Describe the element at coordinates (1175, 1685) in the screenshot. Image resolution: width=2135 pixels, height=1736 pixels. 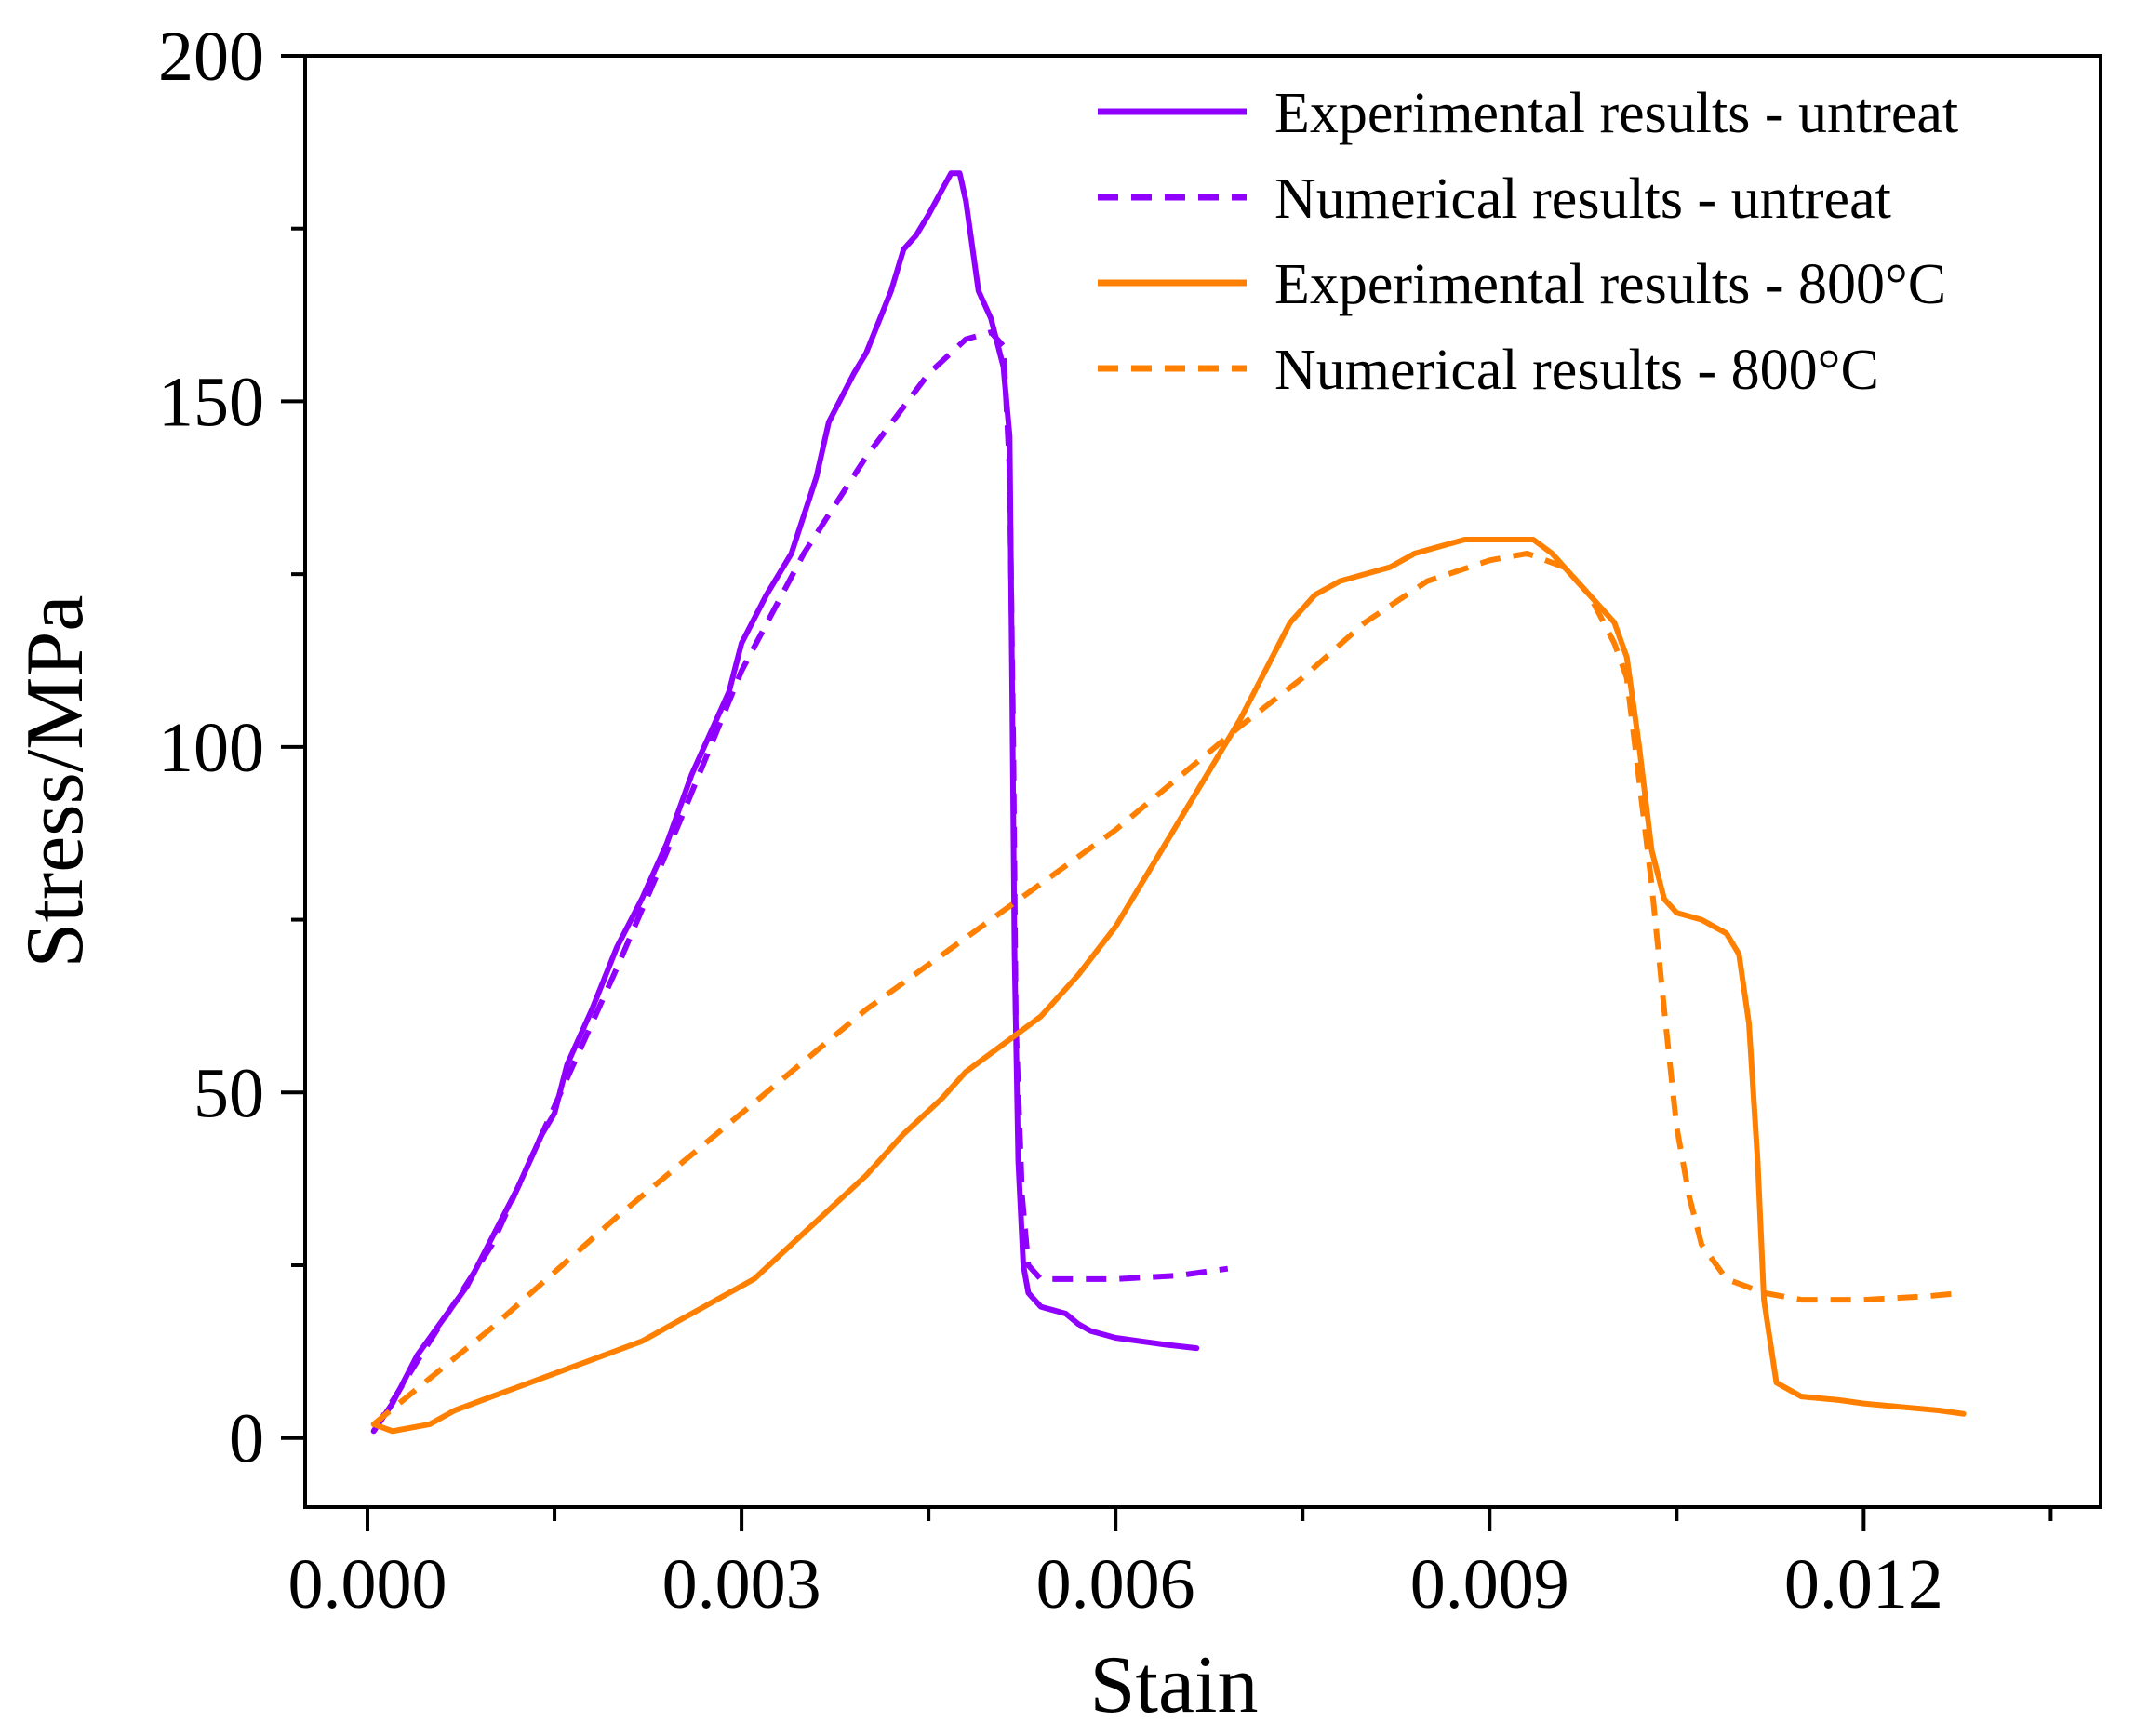
I see `x-axis-title: Stain` at that location.